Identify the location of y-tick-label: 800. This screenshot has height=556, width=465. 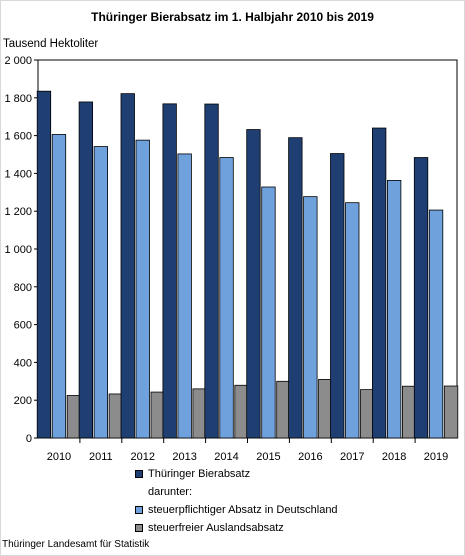
(23, 288).